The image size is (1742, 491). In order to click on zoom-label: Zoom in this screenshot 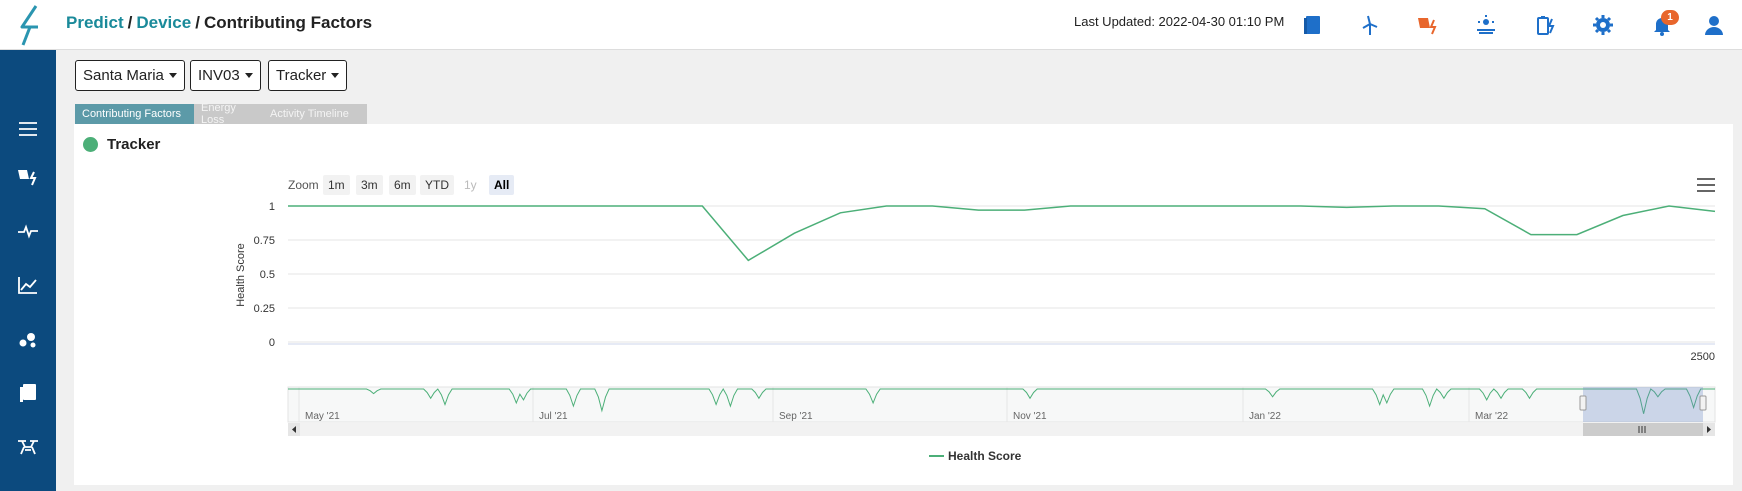, I will do `click(303, 185)`.